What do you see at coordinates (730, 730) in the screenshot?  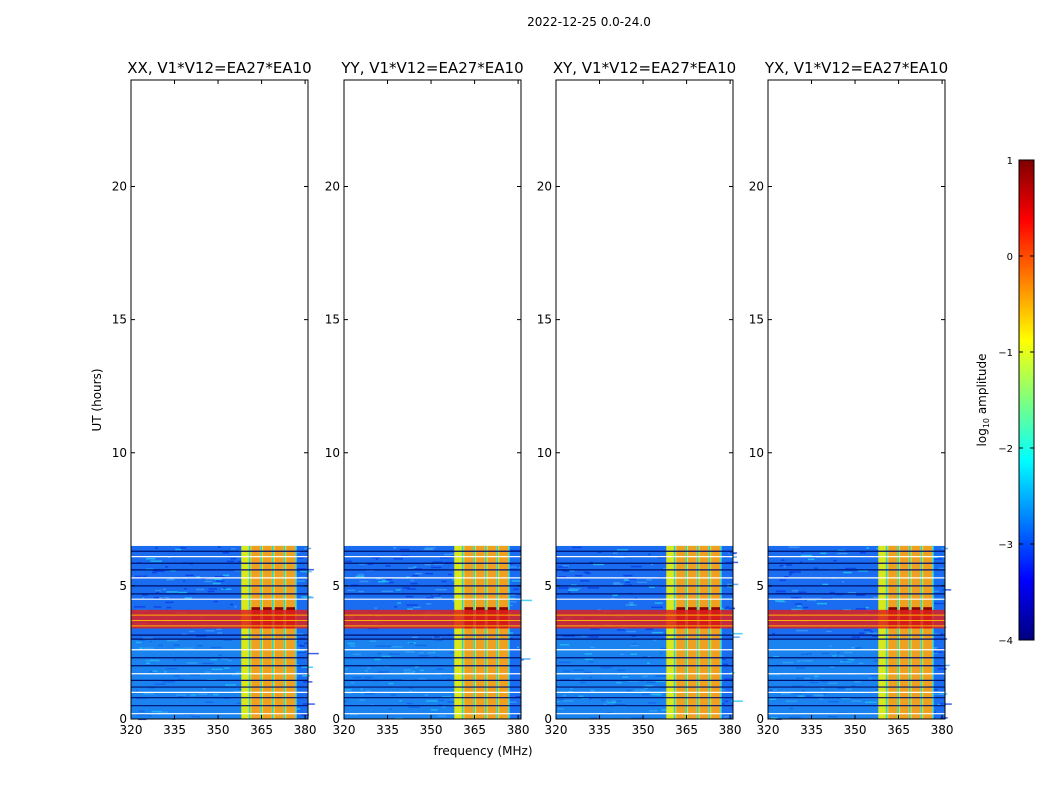 I see `x-tick-label: 380` at bounding box center [730, 730].